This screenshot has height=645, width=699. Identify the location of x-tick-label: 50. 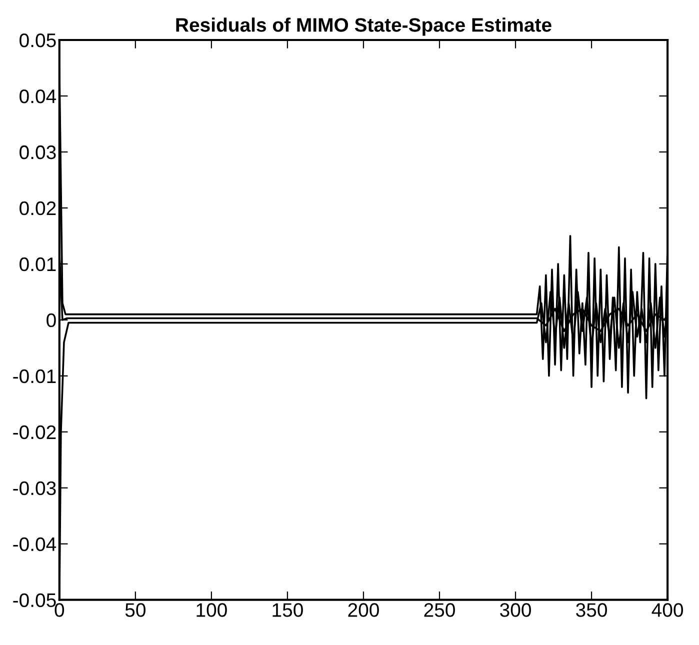
(135, 610).